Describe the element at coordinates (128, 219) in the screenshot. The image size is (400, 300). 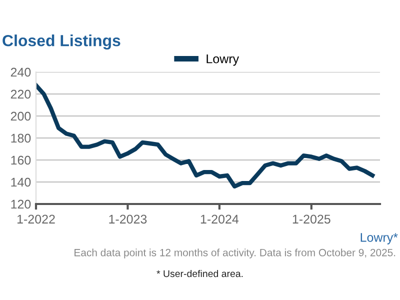
I see `x-tick-label: 1-2023` at that location.